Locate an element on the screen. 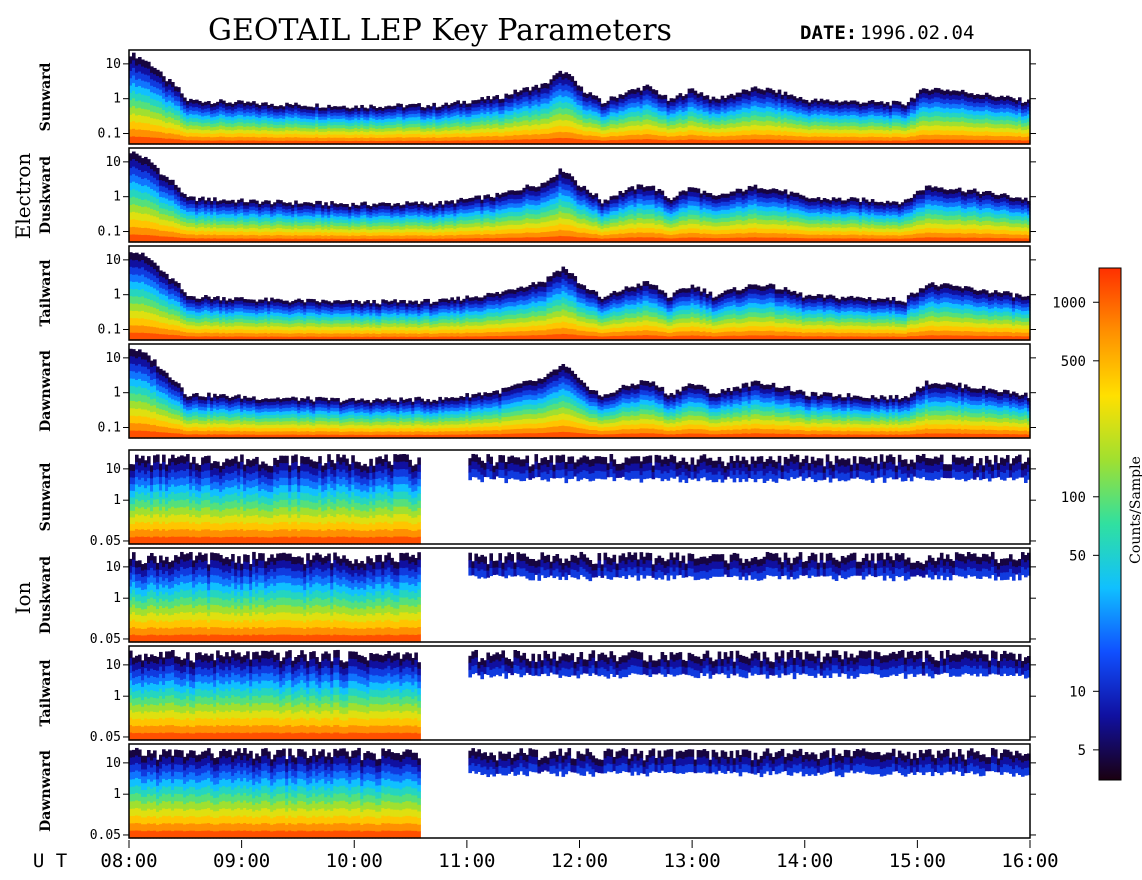  colorbar-label: Counts/Sample is located at coordinates (1135, 510).